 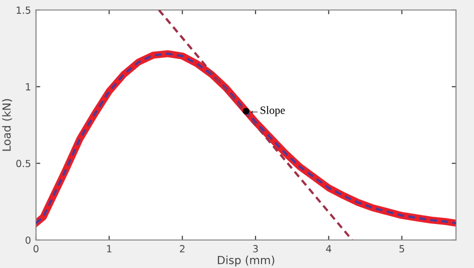 I want to click on y-tick-label: 0, so click(x=28, y=240).